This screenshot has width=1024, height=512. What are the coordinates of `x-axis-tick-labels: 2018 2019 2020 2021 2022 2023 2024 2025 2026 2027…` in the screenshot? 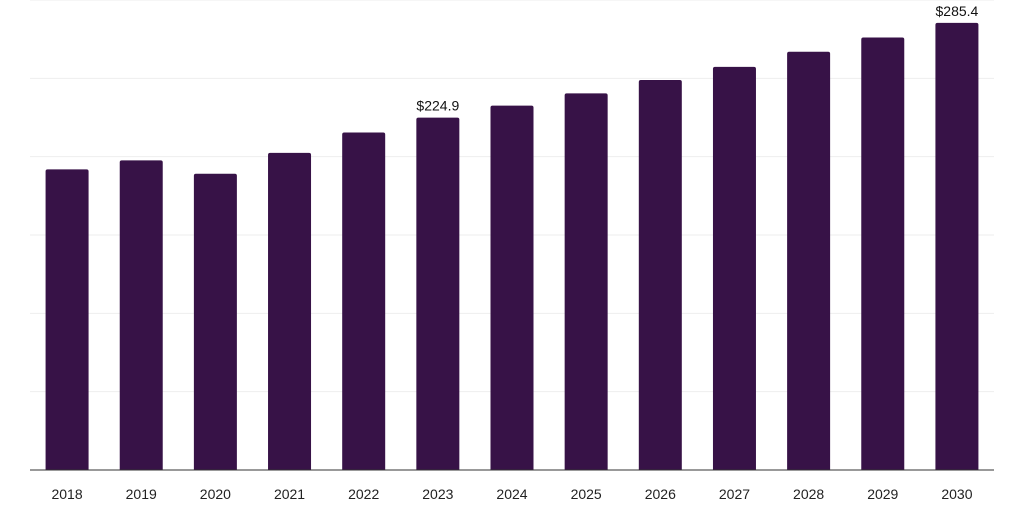 It's located at (511, 494).